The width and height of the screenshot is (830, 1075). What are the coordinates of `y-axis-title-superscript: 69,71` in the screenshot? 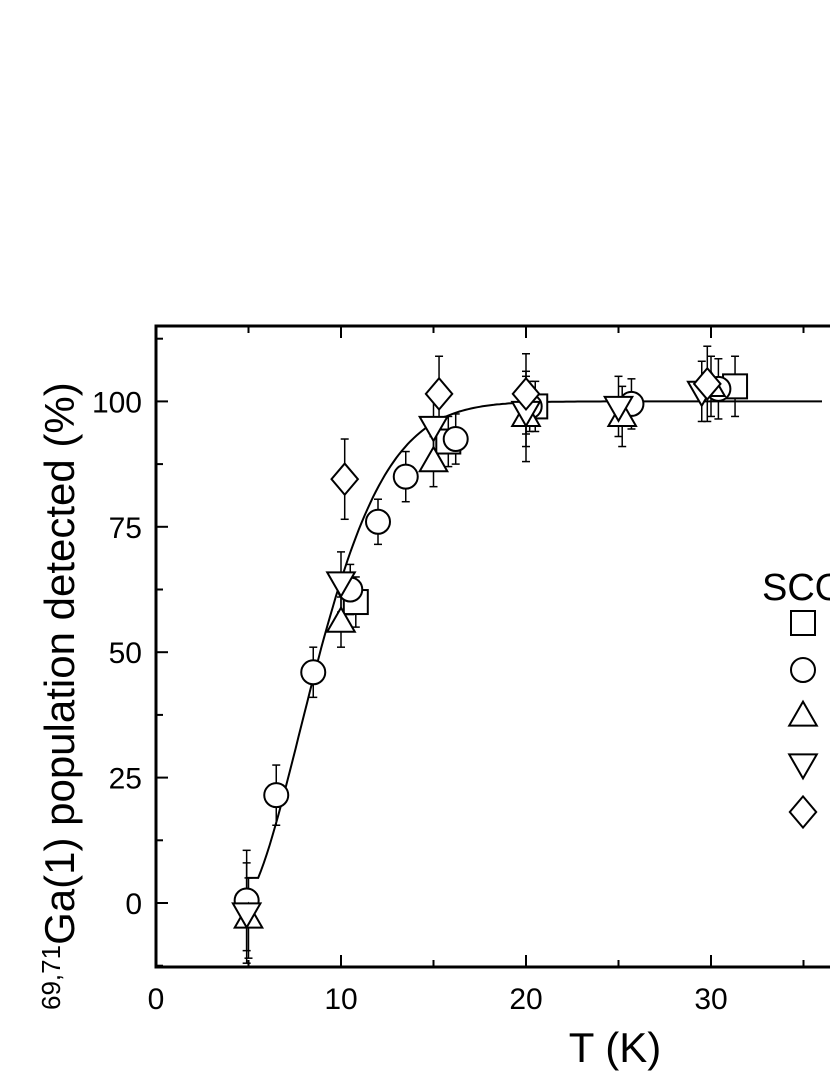 It's located at (51, 977).